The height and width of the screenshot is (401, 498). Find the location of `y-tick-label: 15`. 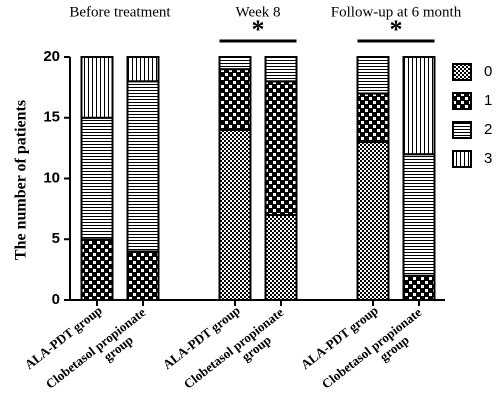

y-tick-label: 15 is located at coordinates (51, 117).